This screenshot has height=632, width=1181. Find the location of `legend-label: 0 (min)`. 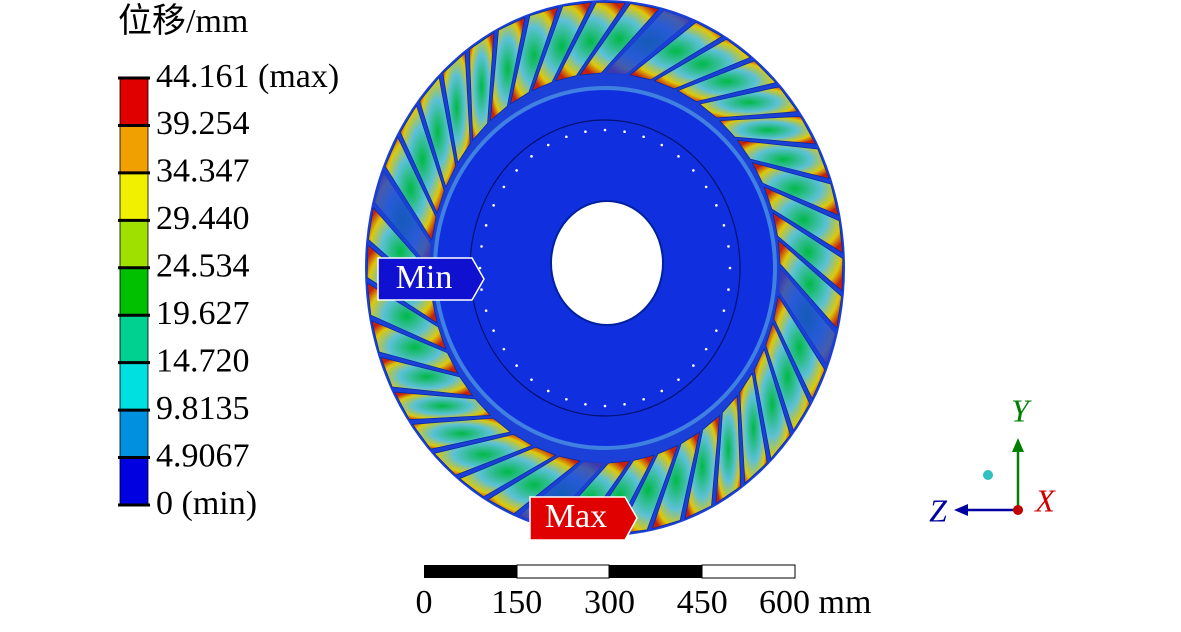

legend-label: 0 (min) is located at coordinates (206, 503).